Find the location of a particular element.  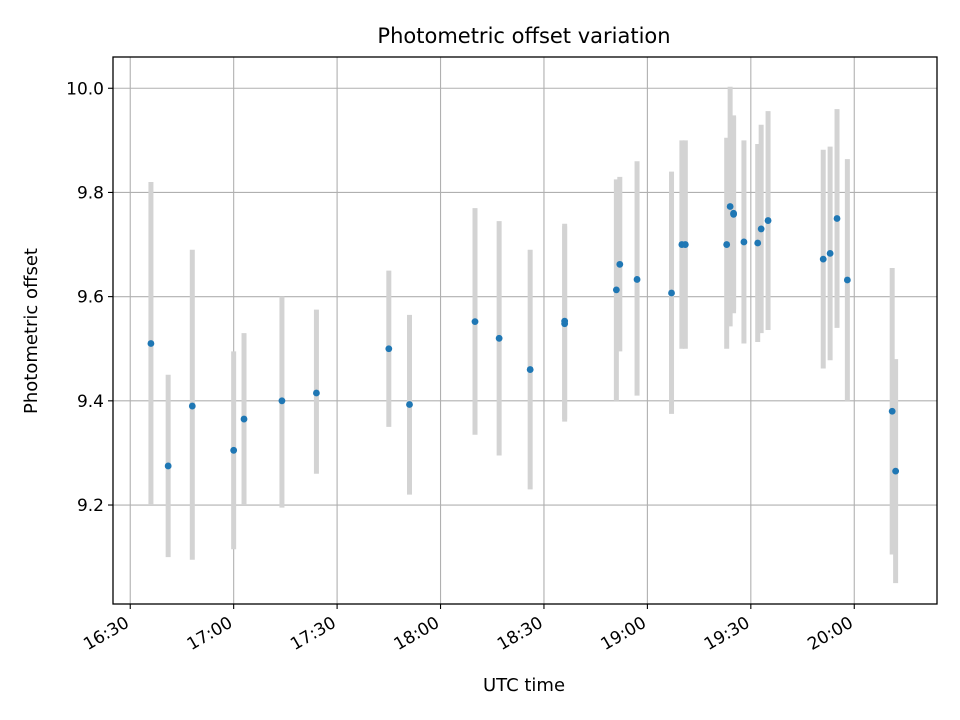

y-tick-label: 9.2 is located at coordinates (90, 506).